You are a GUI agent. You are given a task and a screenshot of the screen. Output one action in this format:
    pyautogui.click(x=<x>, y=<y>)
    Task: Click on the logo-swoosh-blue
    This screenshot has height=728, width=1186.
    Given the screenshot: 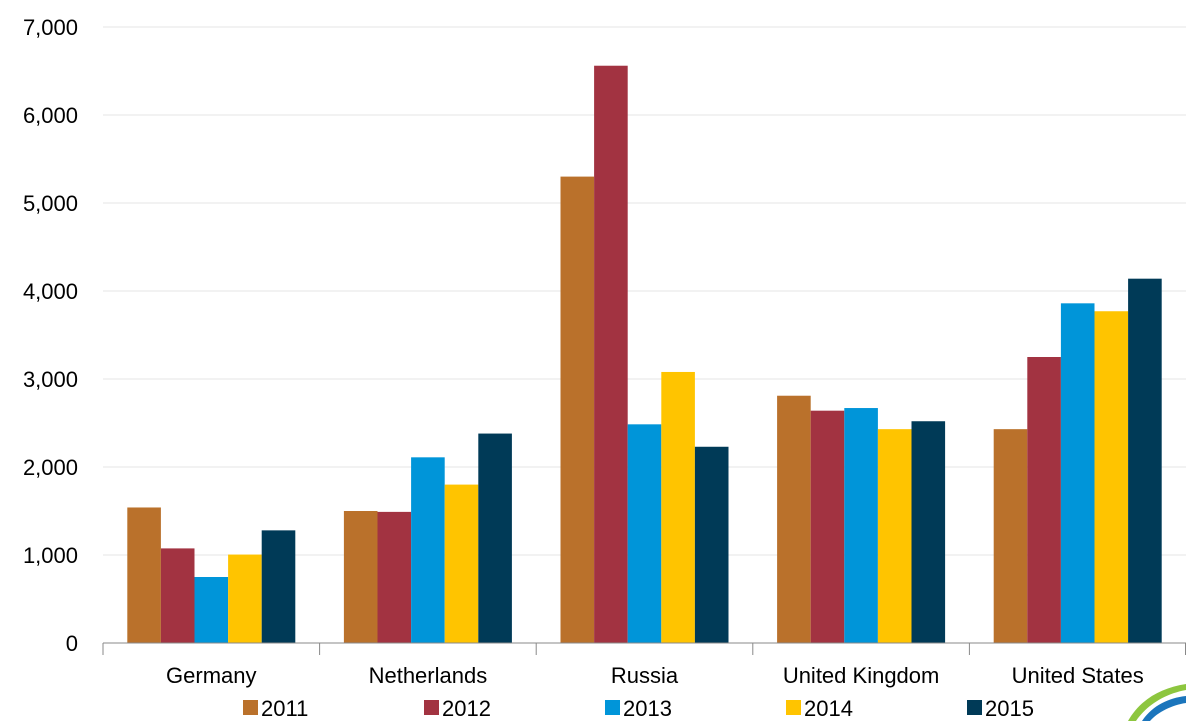 What is the action you would take?
    pyautogui.click(x=1164, y=708)
    